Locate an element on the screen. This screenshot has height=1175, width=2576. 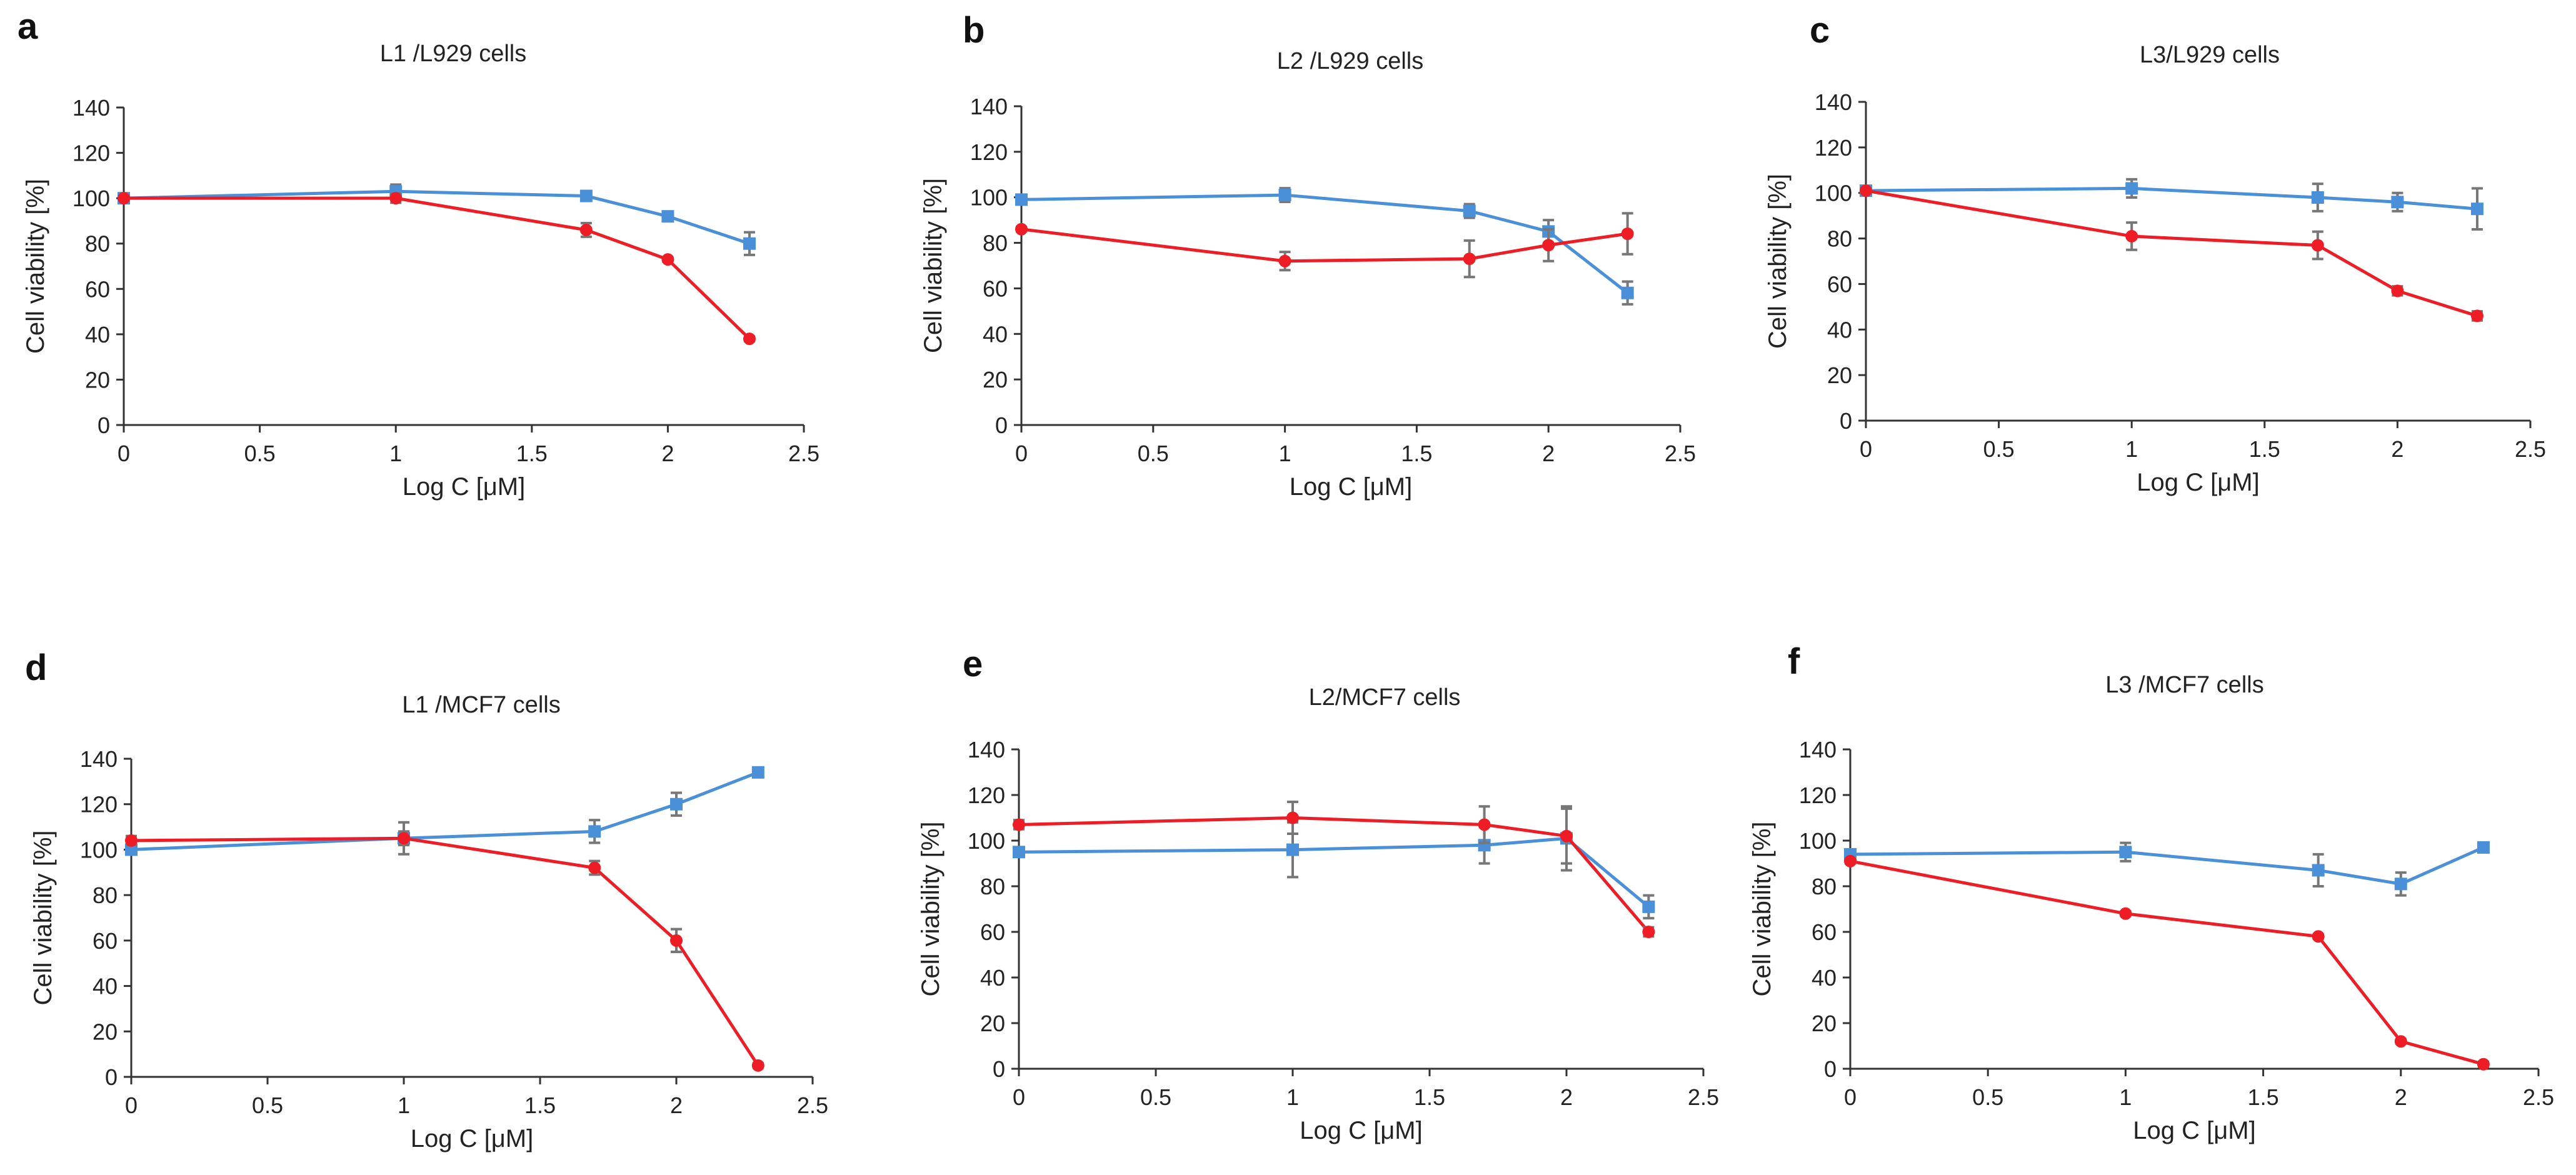
panel-title: L1 /MCF7 cells is located at coordinates (481, 705).